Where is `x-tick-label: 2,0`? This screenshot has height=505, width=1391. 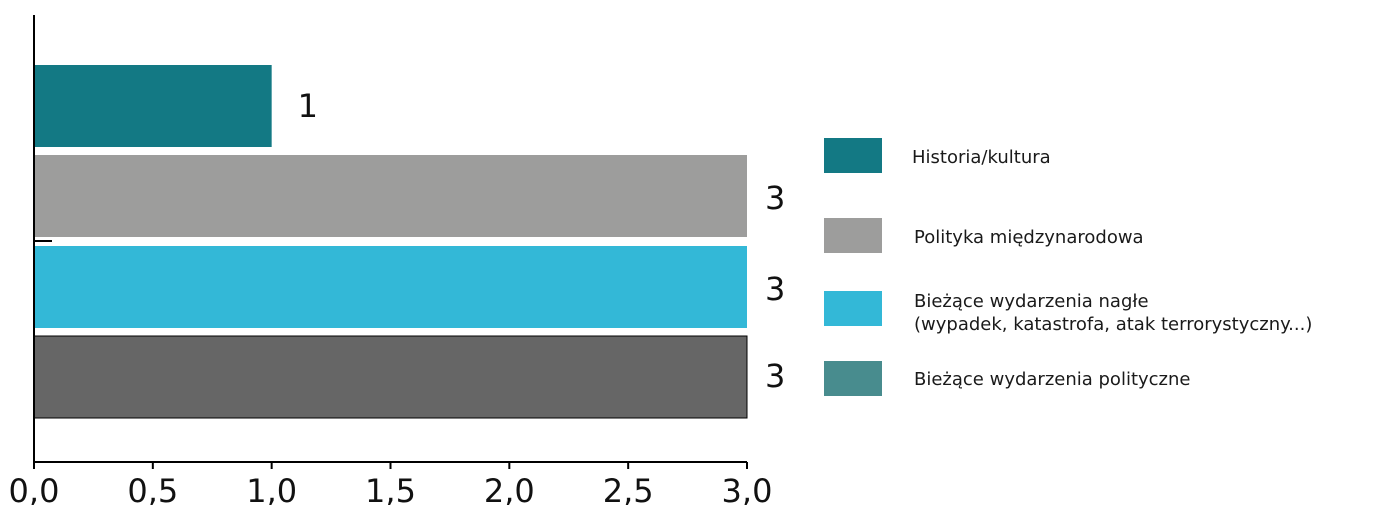 x-tick-label: 2,0 is located at coordinates (509, 488).